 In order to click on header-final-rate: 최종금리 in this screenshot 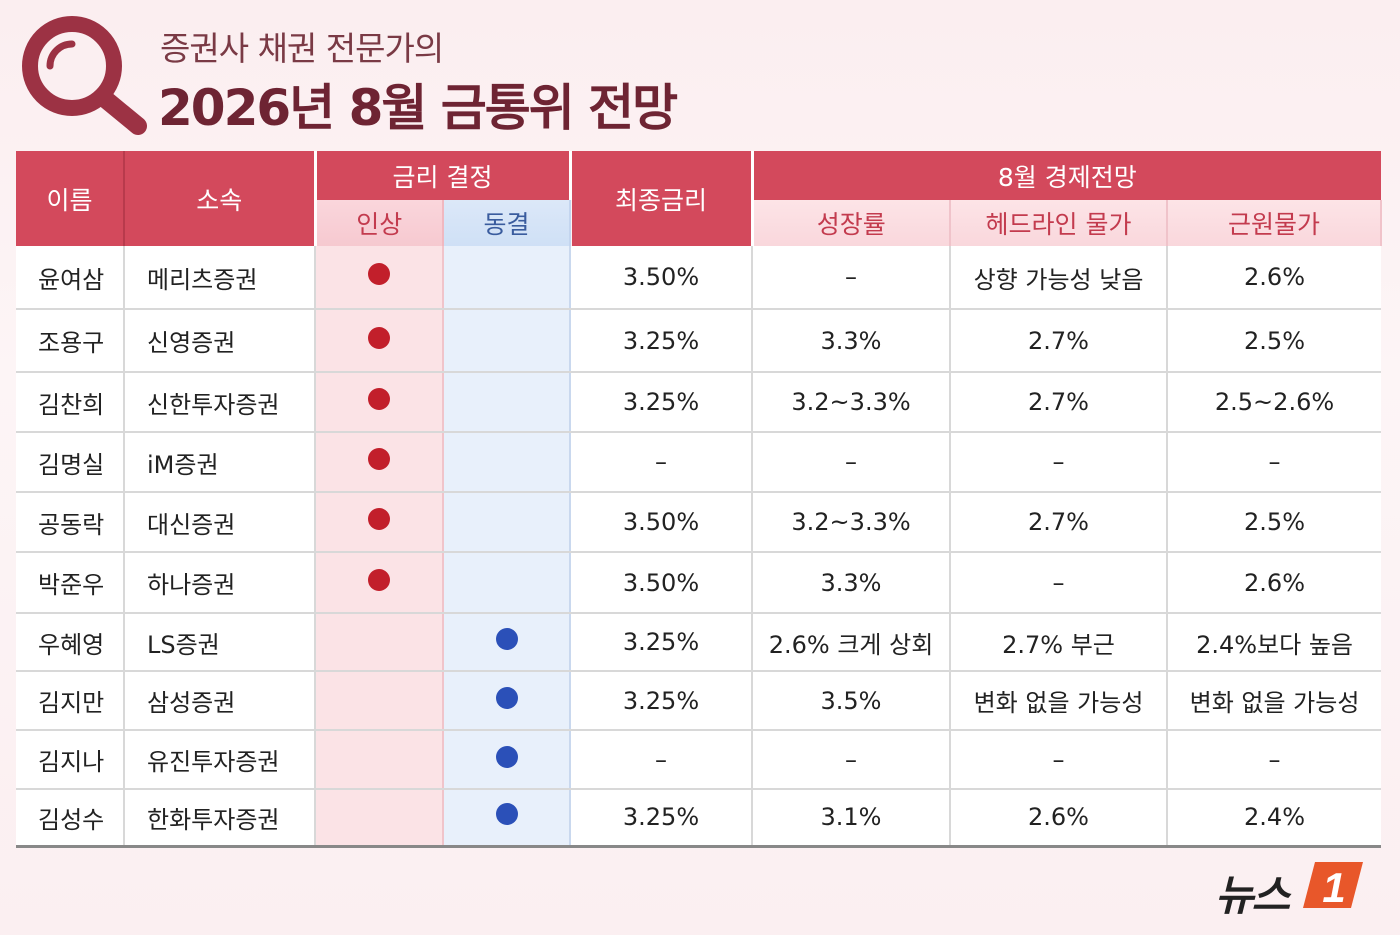, I will do `click(662, 198)`.